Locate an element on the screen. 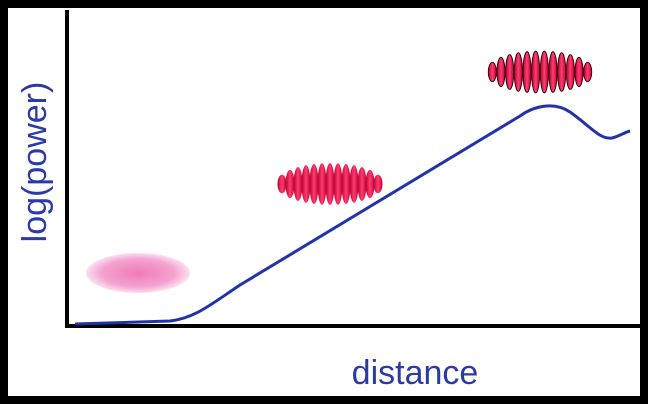 This screenshot has height=404, width=648. y-axis-label: log(power) is located at coordinates (35, 162).